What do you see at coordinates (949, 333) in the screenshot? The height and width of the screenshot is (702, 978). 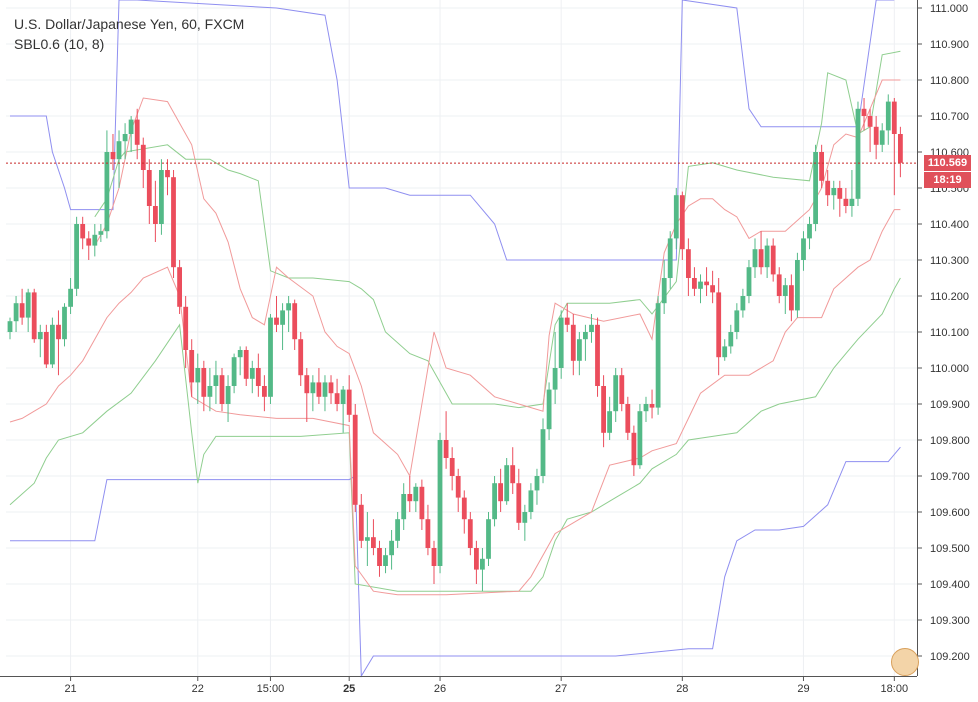 I see `price-tick-label: 110.100` at bounding box center [949, 333].